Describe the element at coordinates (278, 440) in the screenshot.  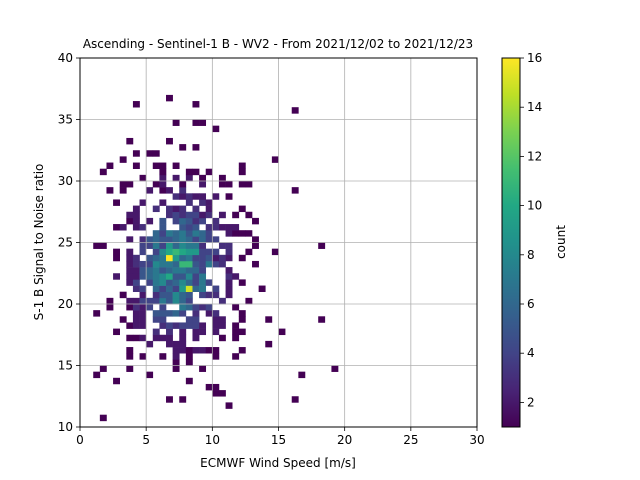
I see `x-tick-label: 15` at that location.